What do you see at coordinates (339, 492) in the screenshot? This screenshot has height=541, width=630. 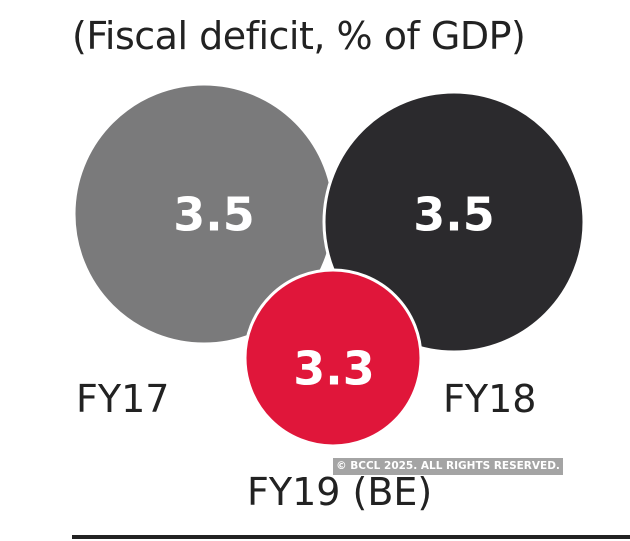 I see `category-label-fy19-be: FY19 (BE)` at bounding box center [339, 492].